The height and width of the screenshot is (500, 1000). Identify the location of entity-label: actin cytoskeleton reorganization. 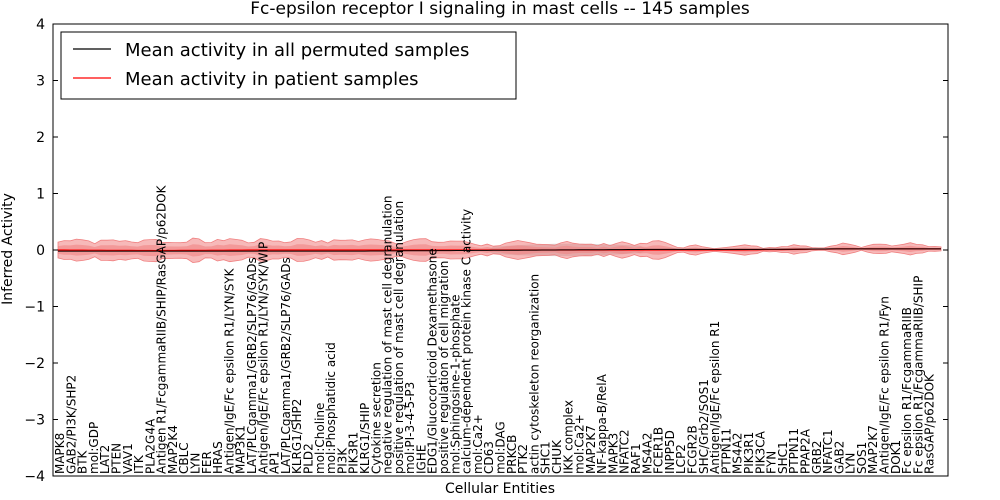
(534, 374).